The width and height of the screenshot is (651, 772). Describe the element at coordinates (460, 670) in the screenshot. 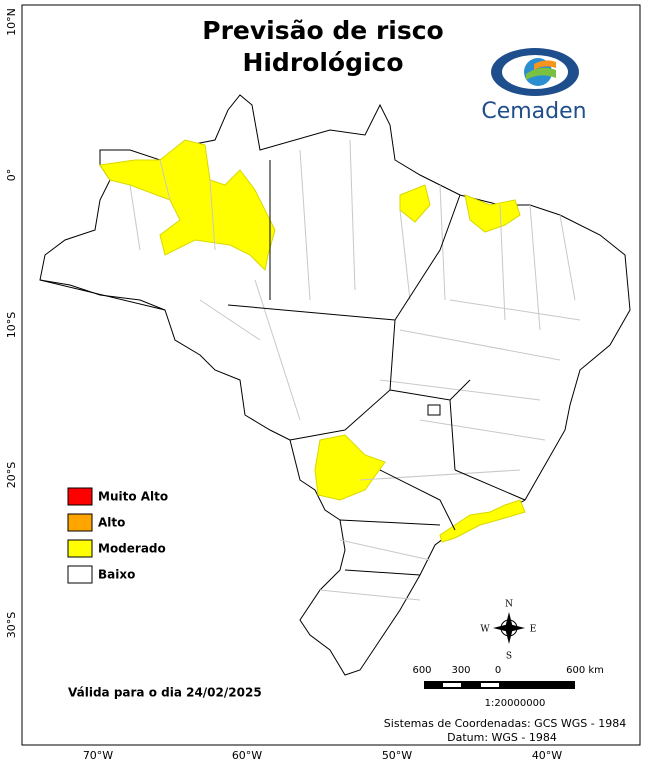

I see `scale-label: 300` at that location.